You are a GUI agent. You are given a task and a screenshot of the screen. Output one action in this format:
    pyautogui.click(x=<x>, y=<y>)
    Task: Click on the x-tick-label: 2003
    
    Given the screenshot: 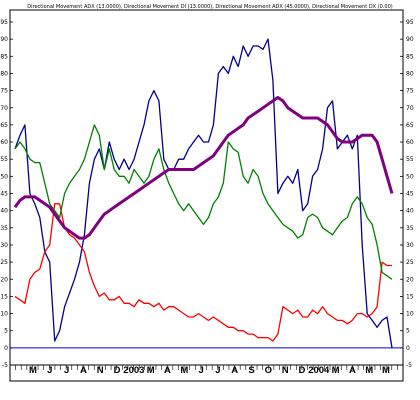 What is the action you would take?
    pyautogui.click(x=133, y=370)
    